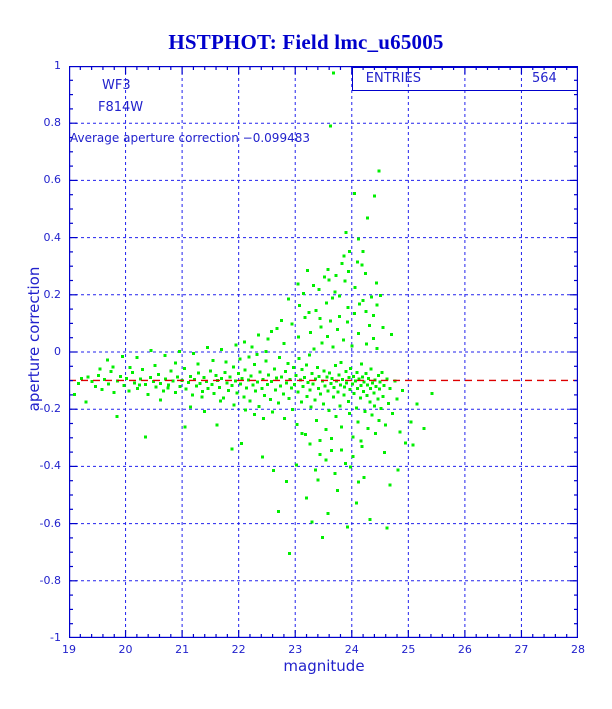 The image size is (612, 709). What do you see at coordinates (69, 649) in the screenshot?
I see `x-tick-label: 19` at bounding box center [69, 649].